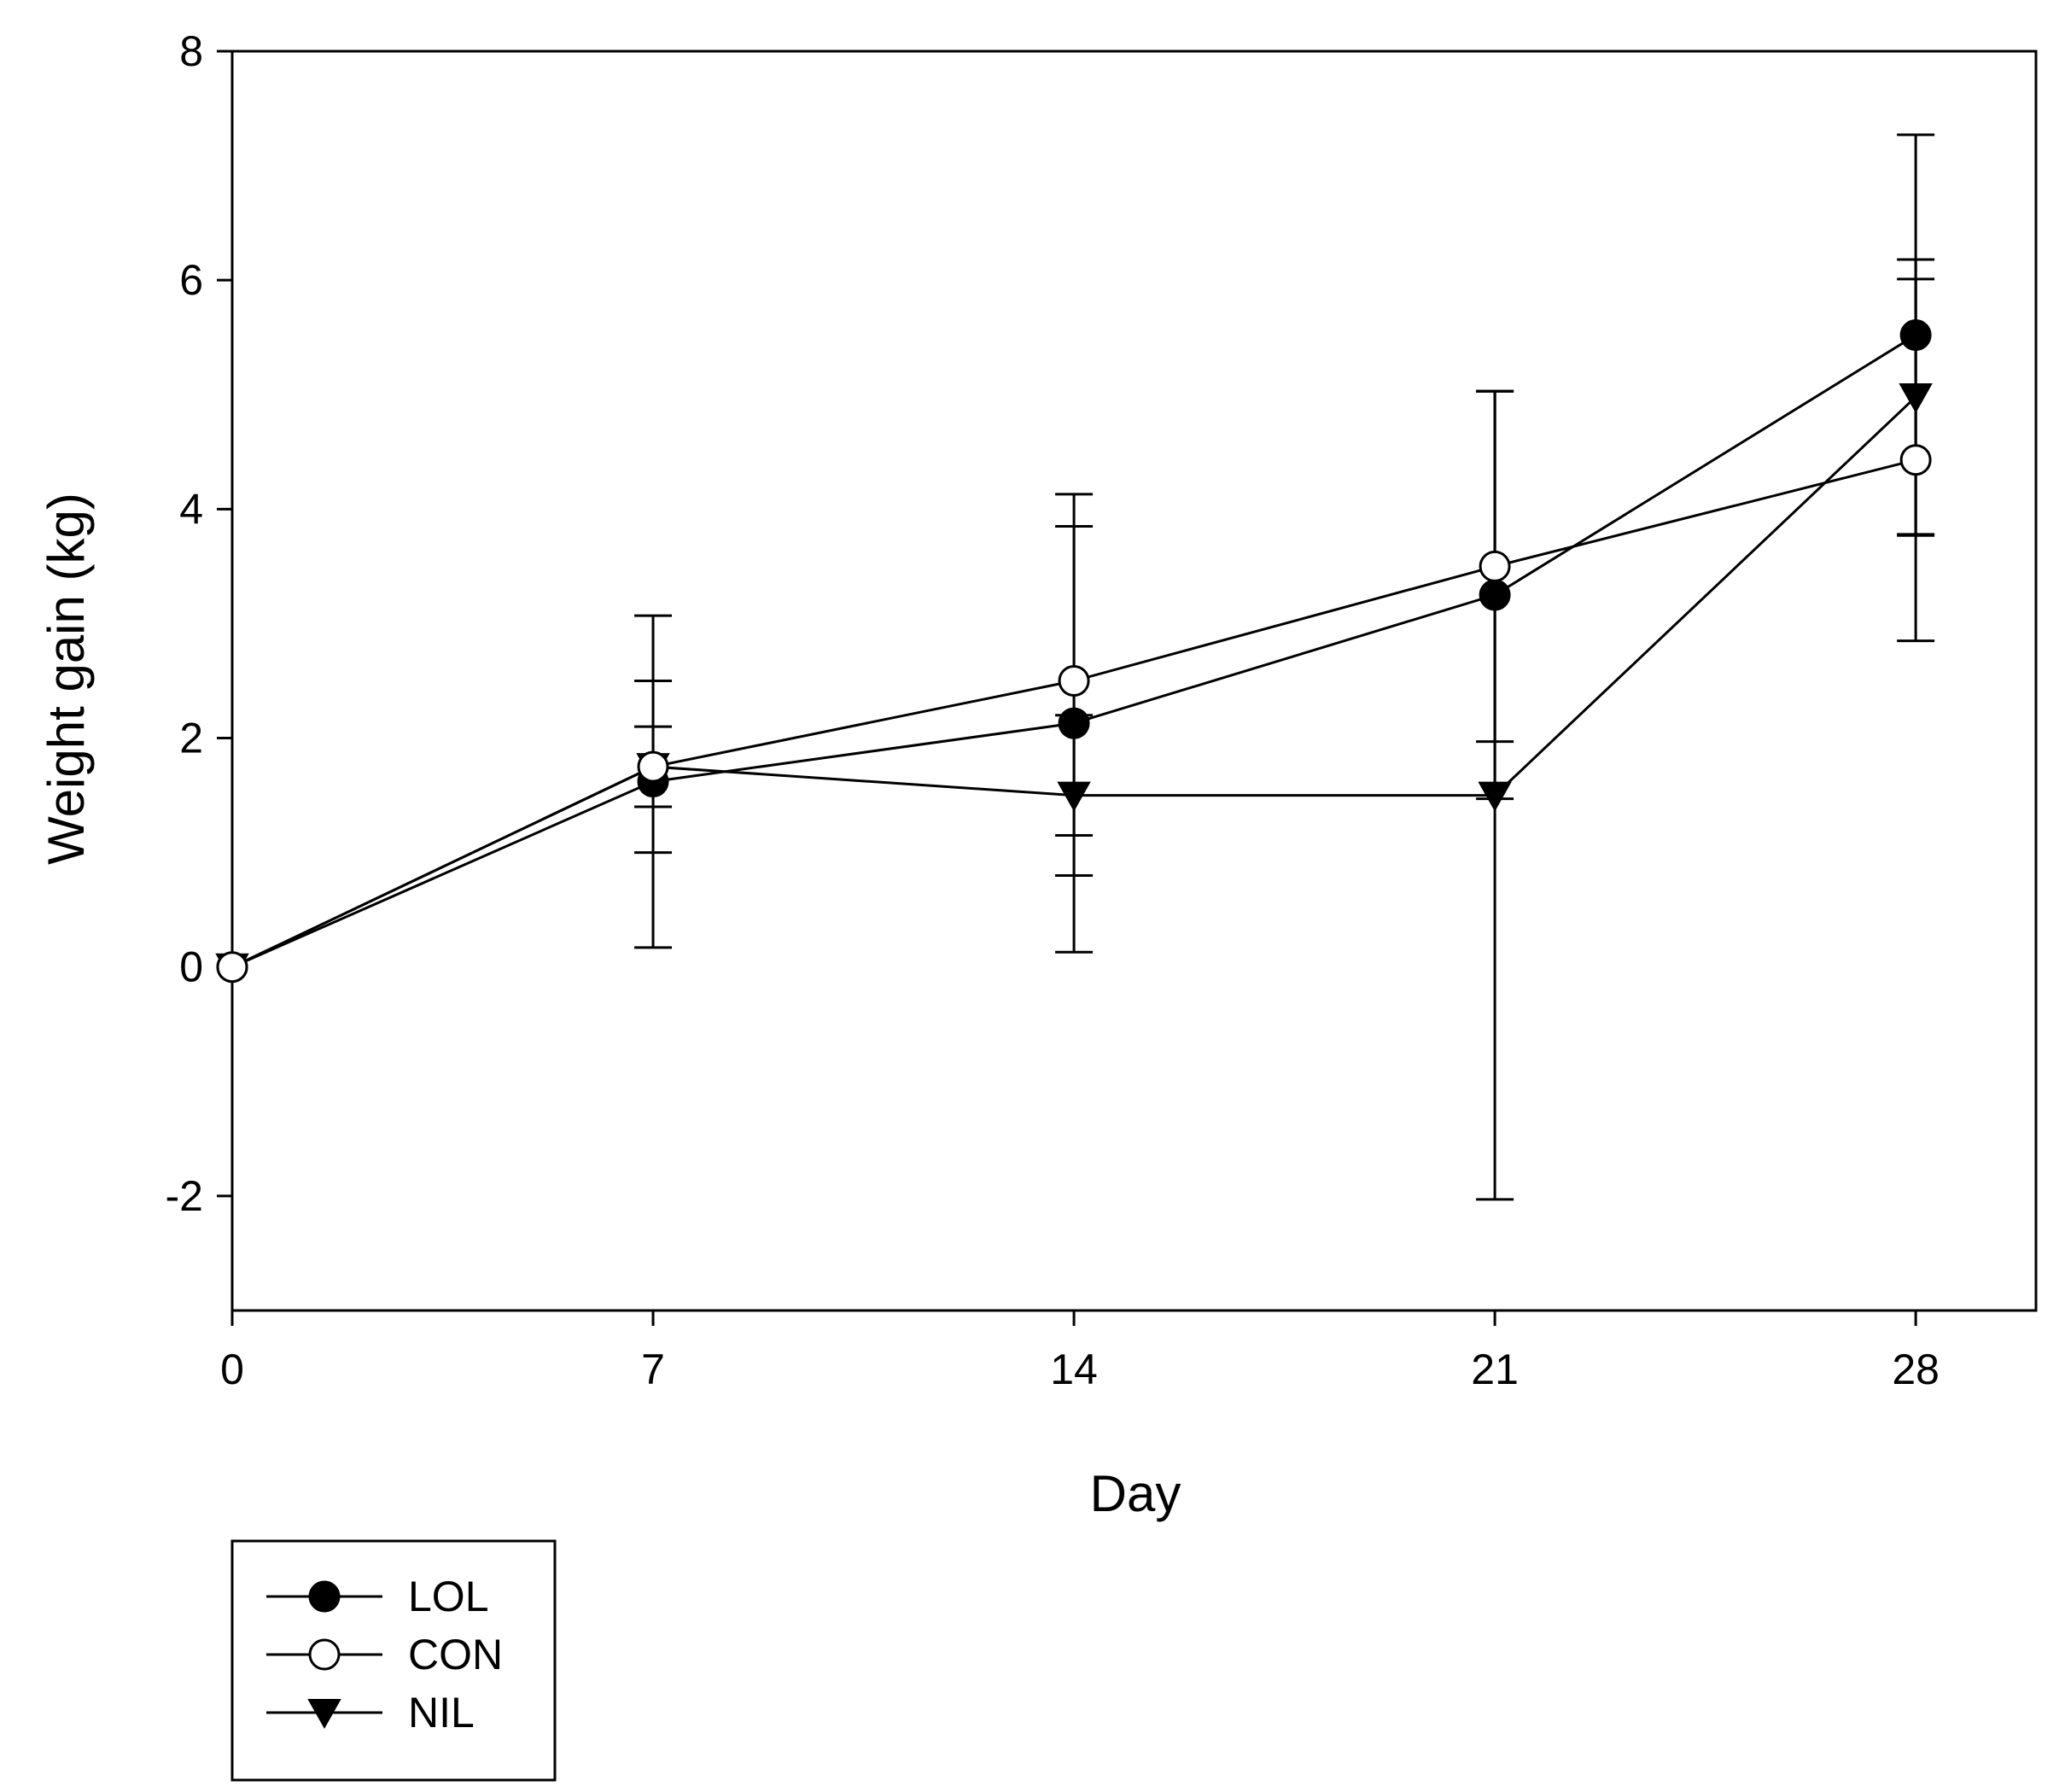 The width and height of the screenshot is (2065, 1792). What do you see at coordinates (66, 679) in the screenshot?
I see `y-axis-title: Weight gain (kg)` at bounding box center [66, 679].